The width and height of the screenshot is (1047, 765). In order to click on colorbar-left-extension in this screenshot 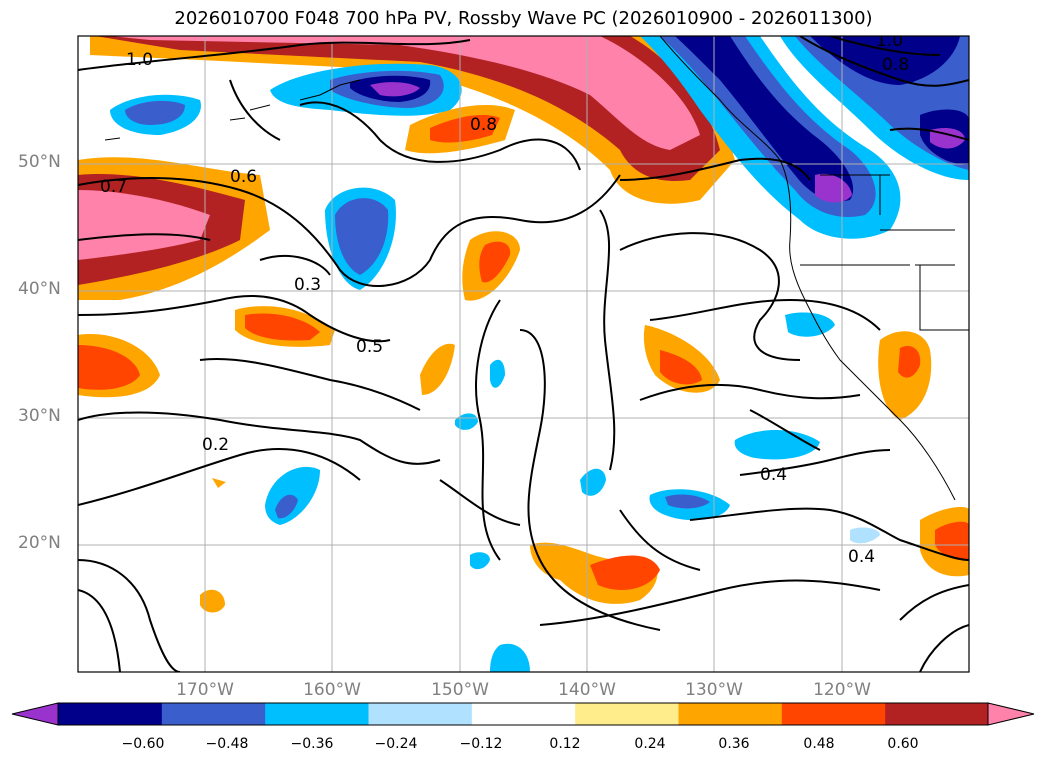, I will do `click(35, 714)`.